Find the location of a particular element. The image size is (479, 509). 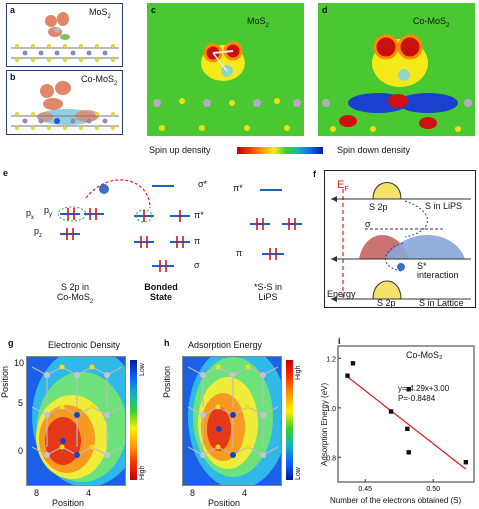

panel-h-label: h is located at coordinates (167, 343).